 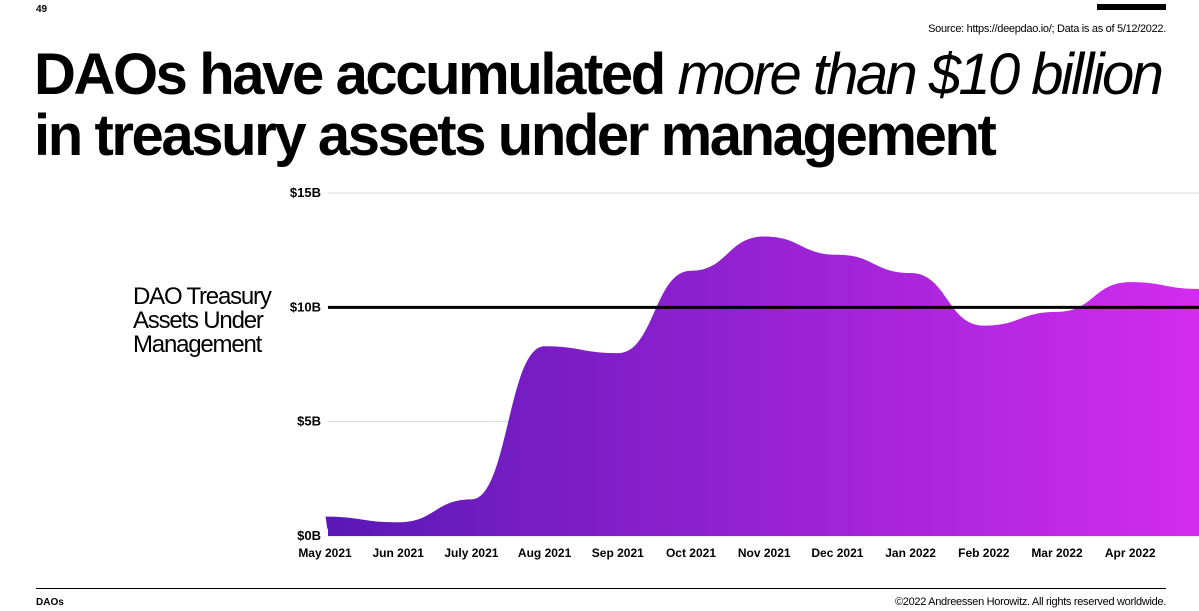 I want to click on series-label: DAO Treasury Assets Under Management, so click(x=202, y=320).